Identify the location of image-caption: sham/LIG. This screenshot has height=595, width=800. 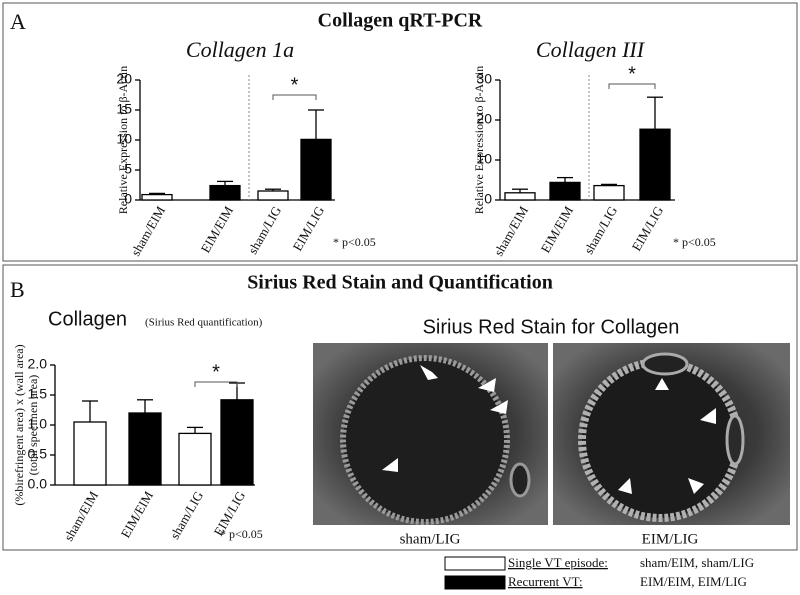
(430, 539).